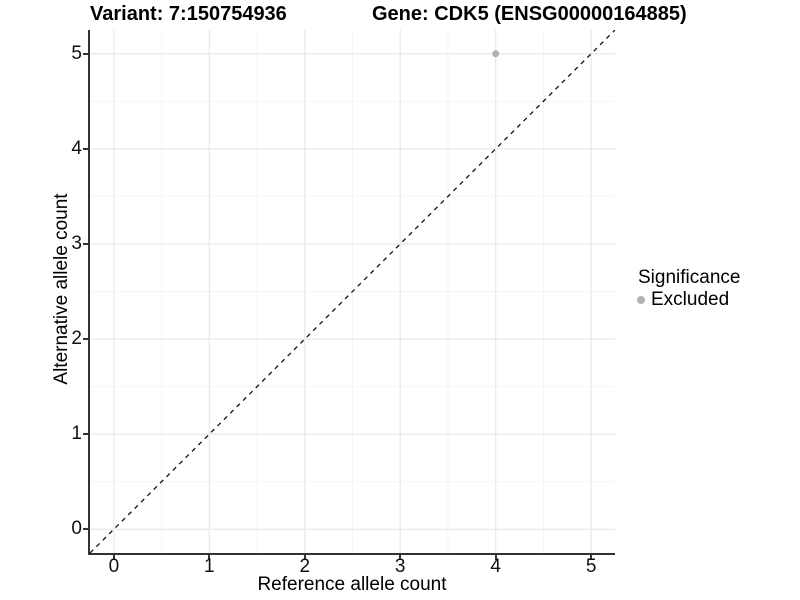 The width and height of the screenshot is (800, 600). I want to click on x-tick-label: 3, so click(400, 566).